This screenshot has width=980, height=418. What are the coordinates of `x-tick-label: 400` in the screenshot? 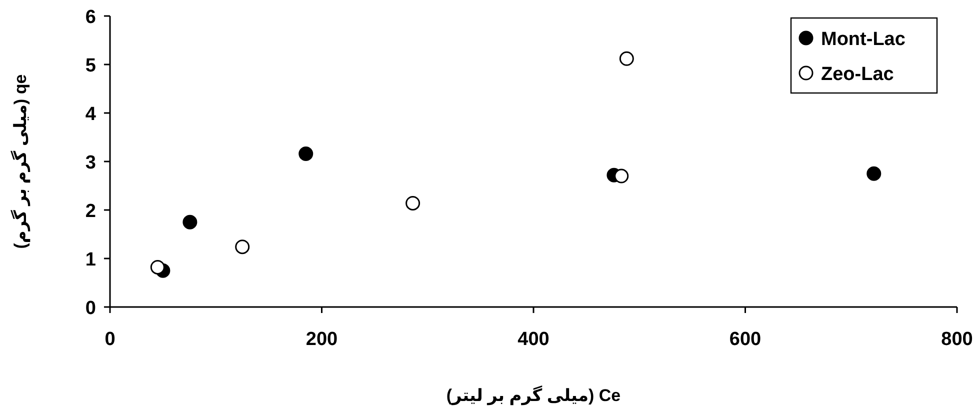 It's located at (534, 339).